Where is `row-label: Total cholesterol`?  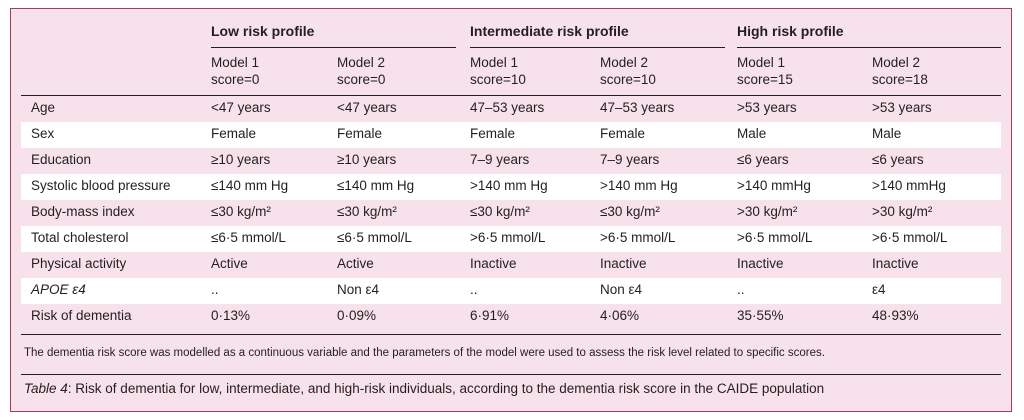 row-label: Total cholesterol is located at coordinates (80, 237).